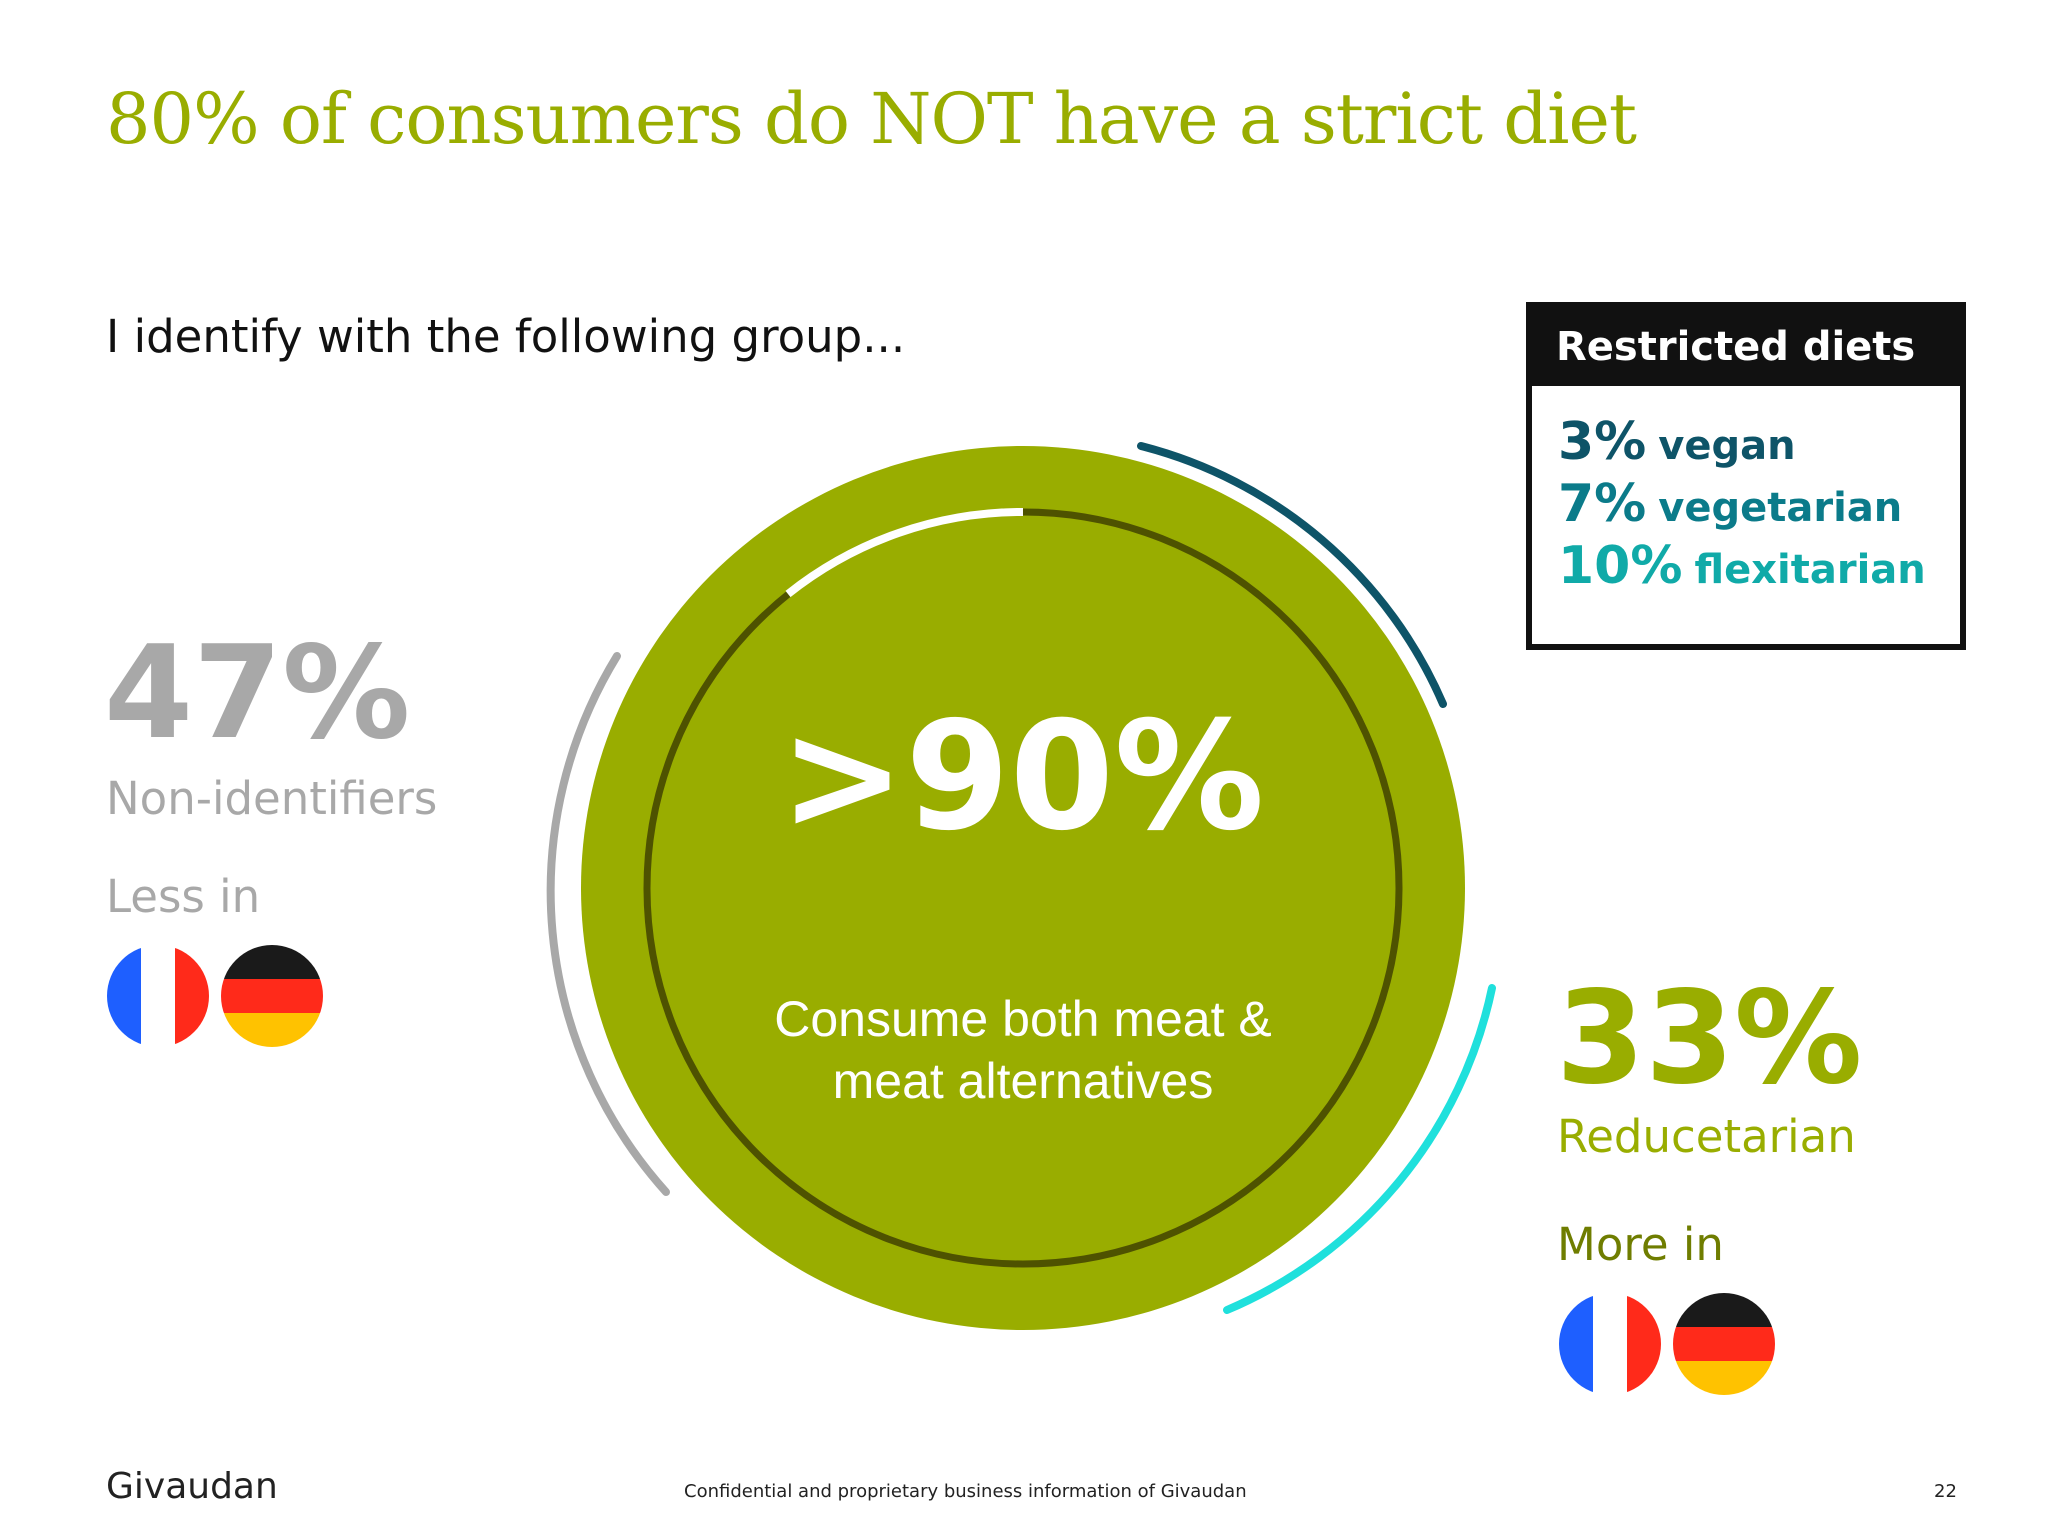 This screenshot has width=2048, height=1536. Describe the element at coordinates (1640, 1244) in the screenshot. I see `more-in-label: More in` at that location.